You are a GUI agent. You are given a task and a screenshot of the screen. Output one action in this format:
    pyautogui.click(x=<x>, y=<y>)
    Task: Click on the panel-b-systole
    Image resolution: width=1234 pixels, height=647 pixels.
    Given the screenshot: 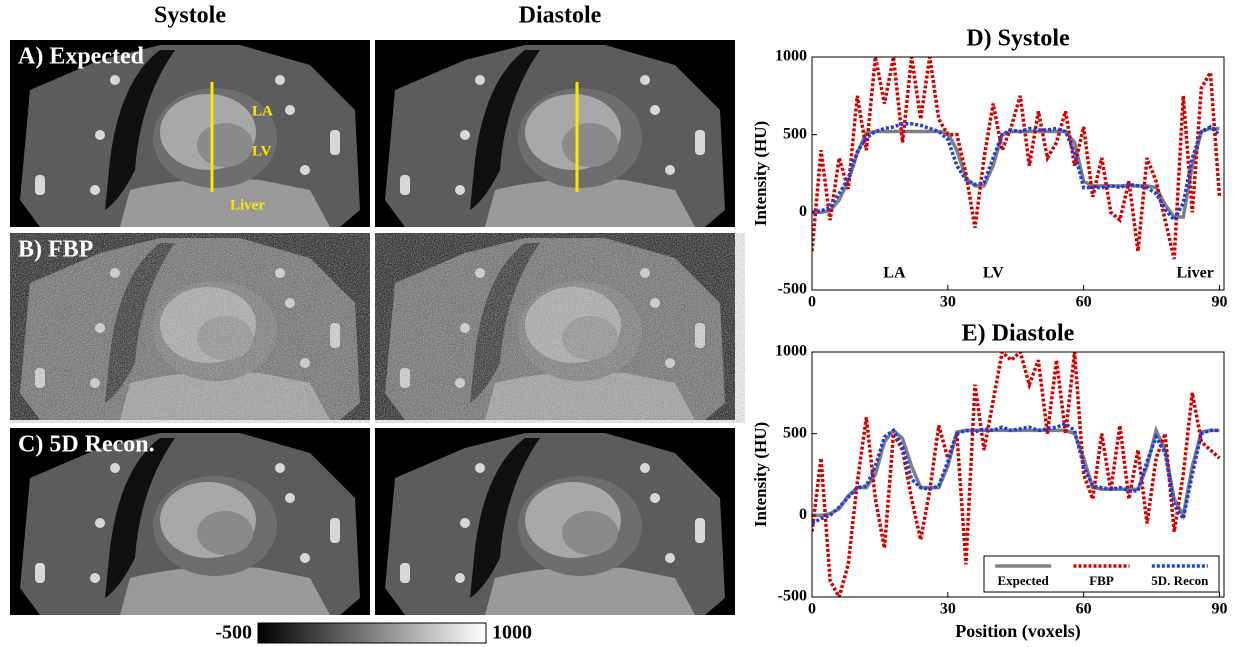 What is the action you would take?
    pyautogui.click(x=190, y=328)
    